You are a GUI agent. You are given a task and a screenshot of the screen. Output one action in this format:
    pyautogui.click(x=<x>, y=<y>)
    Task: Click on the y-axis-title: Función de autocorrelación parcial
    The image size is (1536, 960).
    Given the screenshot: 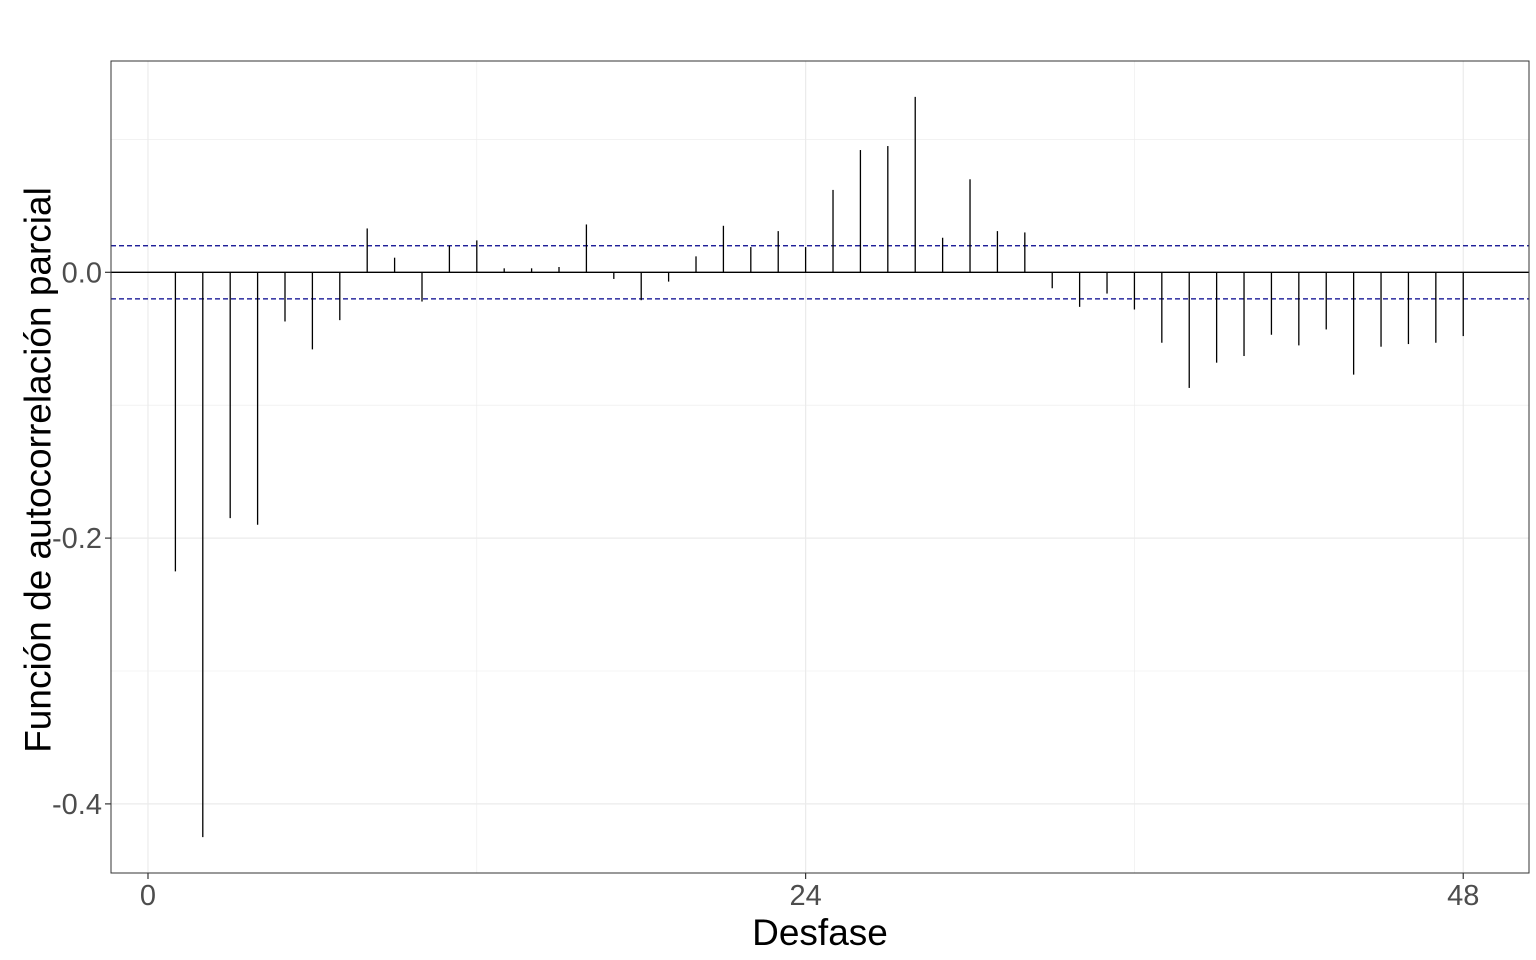 What is the action you would take?
    pyautogui.click(x=38, y=470)
    